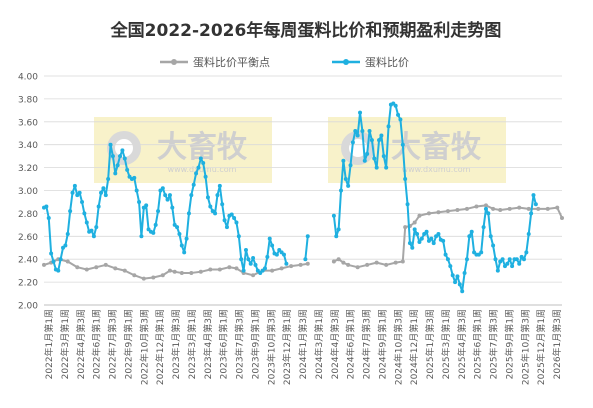  I want to click on x-tick-label: 2023年4月第3周, so click(208, 344).